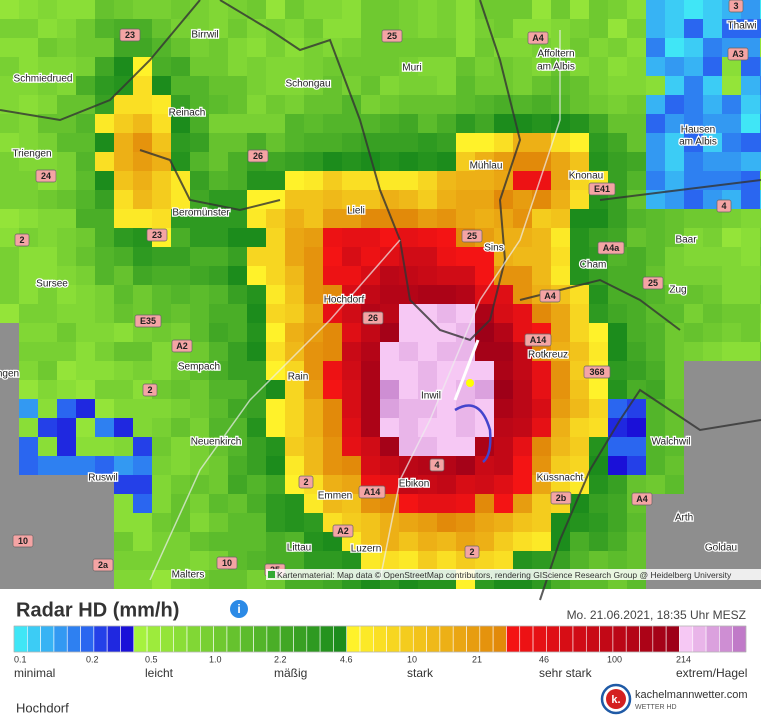 This screenshot has height=723, width=761. Describe the element at coordinates (698, 142) in the screenshot. I see `place-label: am Albis` at that location.